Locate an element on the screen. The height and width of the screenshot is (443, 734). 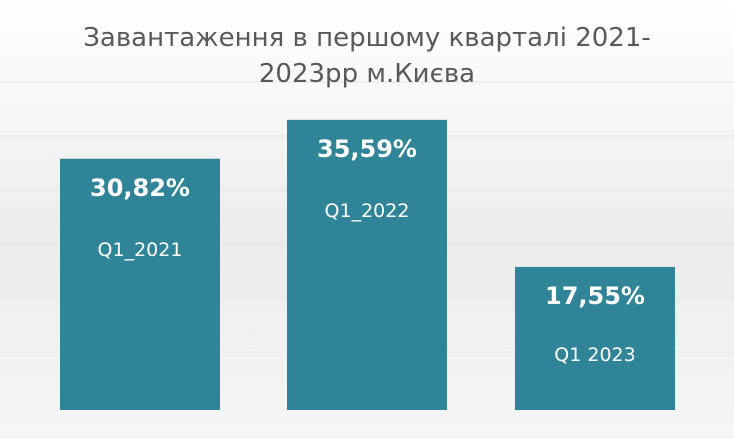
bar-category-label: Q1 2023 is located at coordinates (594, 355).